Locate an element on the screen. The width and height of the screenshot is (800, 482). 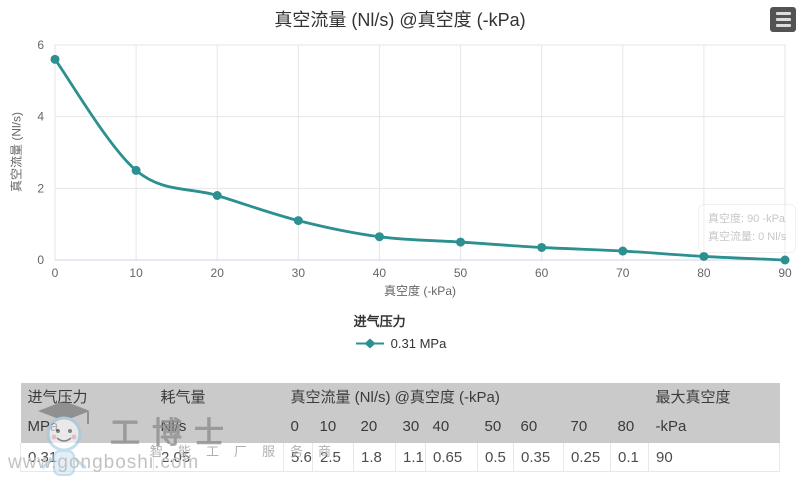
x-tick-label: 70 is located at coordinates (623, 273).